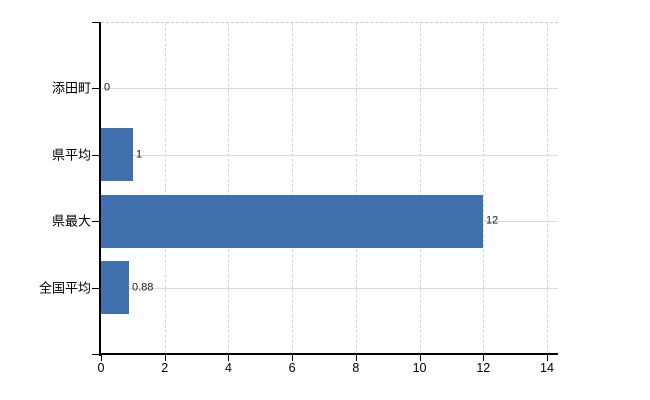 The height and width of the screenshot is (400, 650). What do you see at coordinates (143, 287) in the screenshot?
I see `value-label: 0.88` at bounding box center [143, 287].